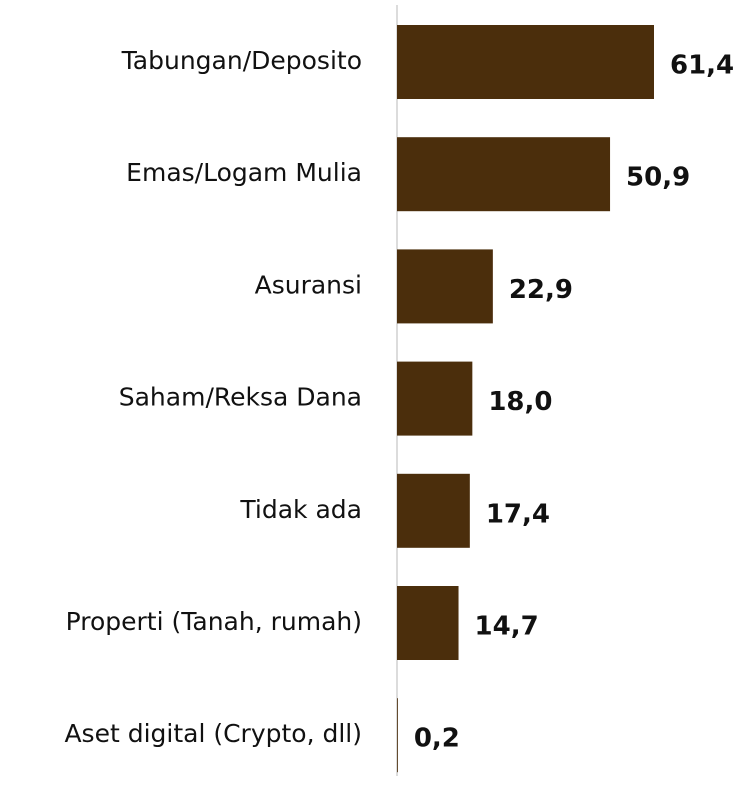 This screenshot has height=788, width=737. I want to click on category-label: Tabungan/Deposito, so click(241, 60).